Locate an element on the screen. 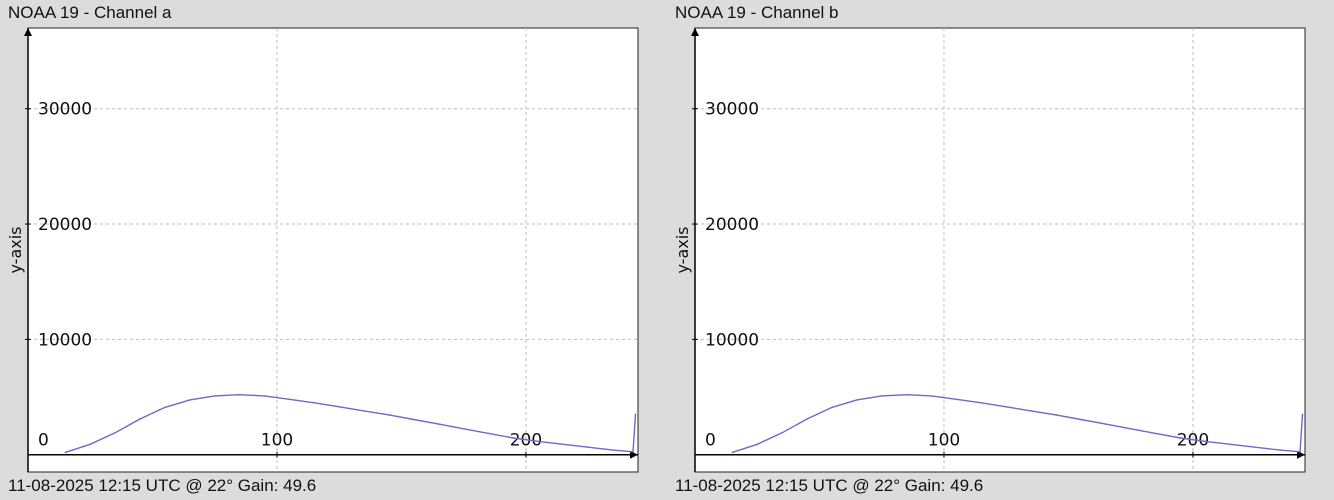 The image size is (1334, 500). chart-title: NOAA 19 - Channel b is located at coordinates (757, 12).